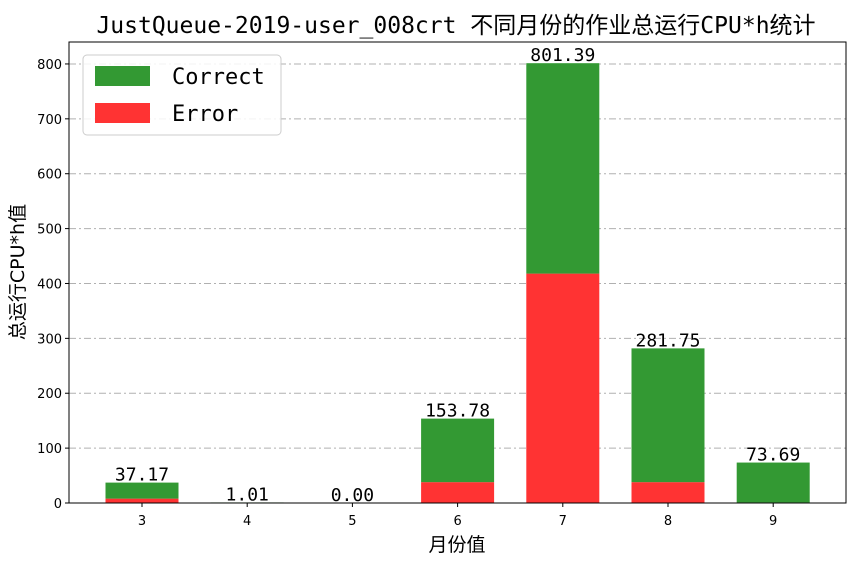  What do you see at coordinates (49, 394) in the screenshot?
I see `y-tick-label: 200` at bounding box center [49, 394].